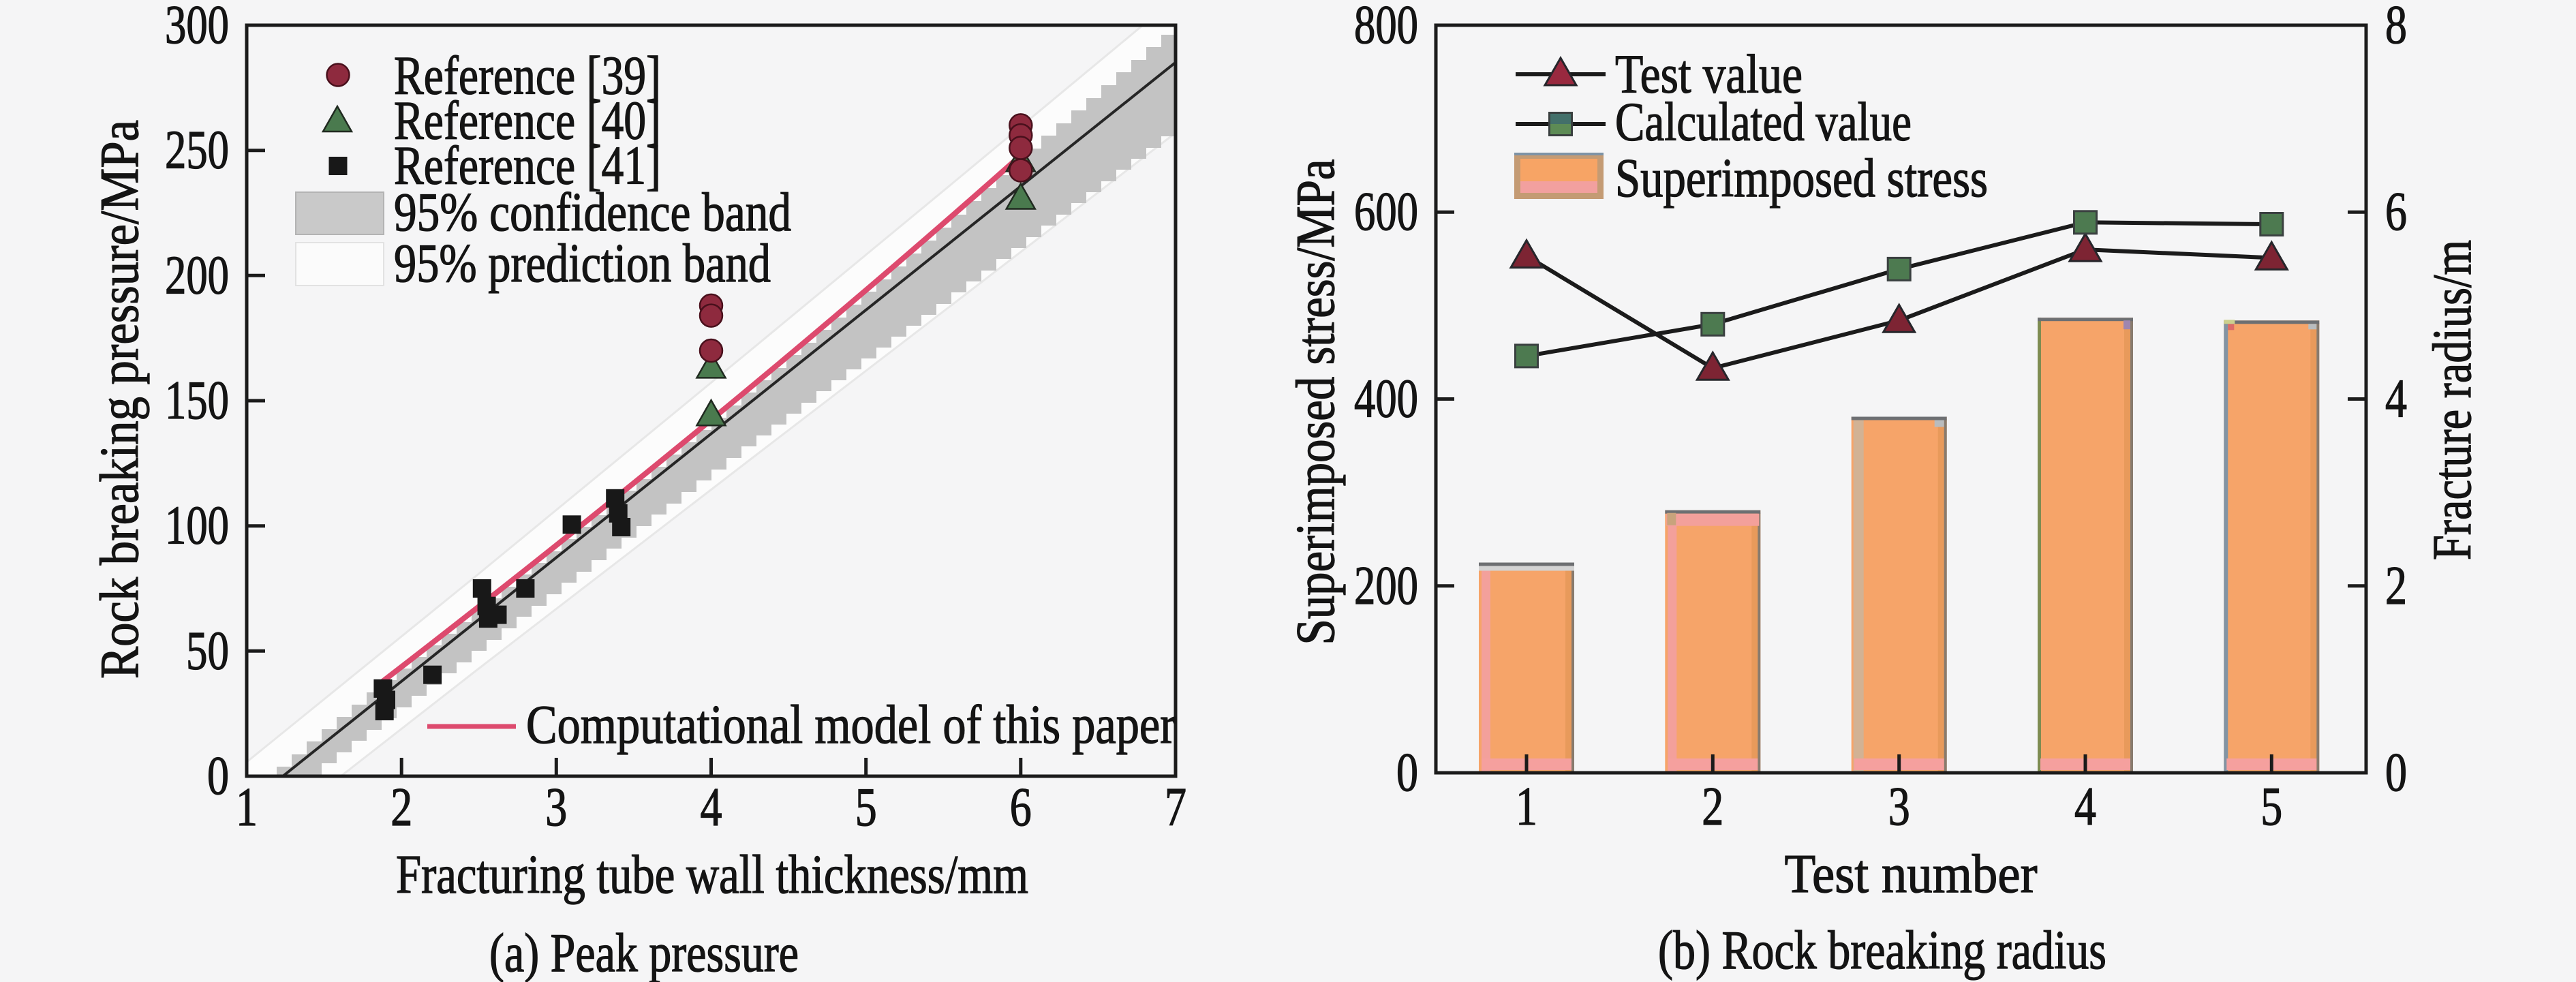 Image resolution: width=2576 pixels, height=982 pixels. Describe the element at coordinates (1386, 399) in the screenshot. I see `svg-text: 400` at that location.